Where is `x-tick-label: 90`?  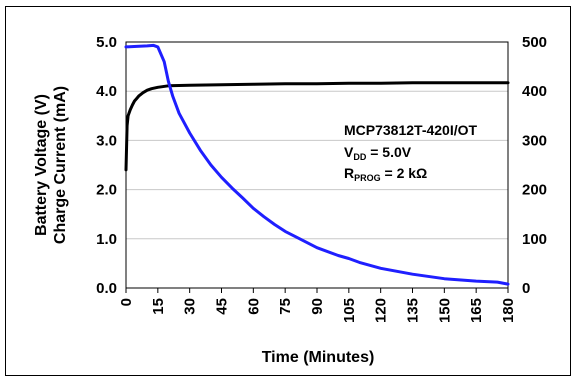
x-tick-label: 90 is located at coordinates (317, 306).